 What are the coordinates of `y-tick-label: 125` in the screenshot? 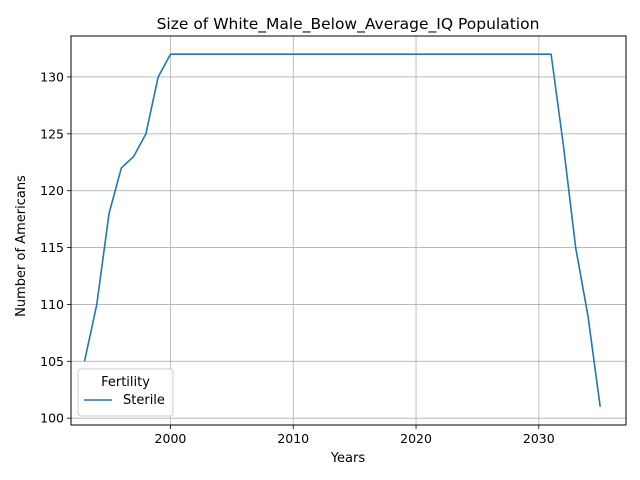 It's located at (52, 133).